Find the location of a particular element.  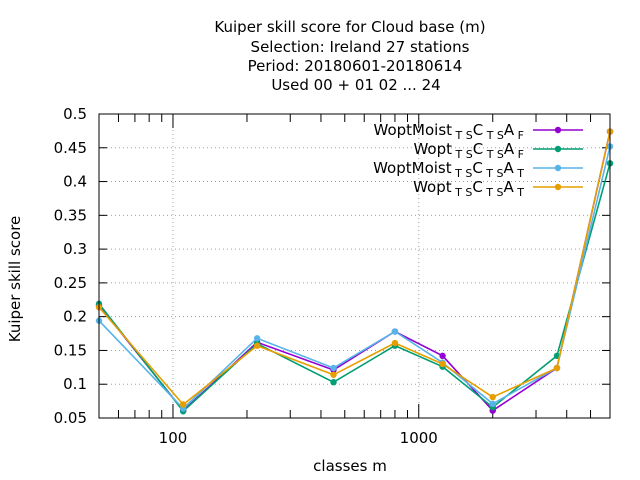

x-tick-label: 1000 is located at coordinates (419, 438).